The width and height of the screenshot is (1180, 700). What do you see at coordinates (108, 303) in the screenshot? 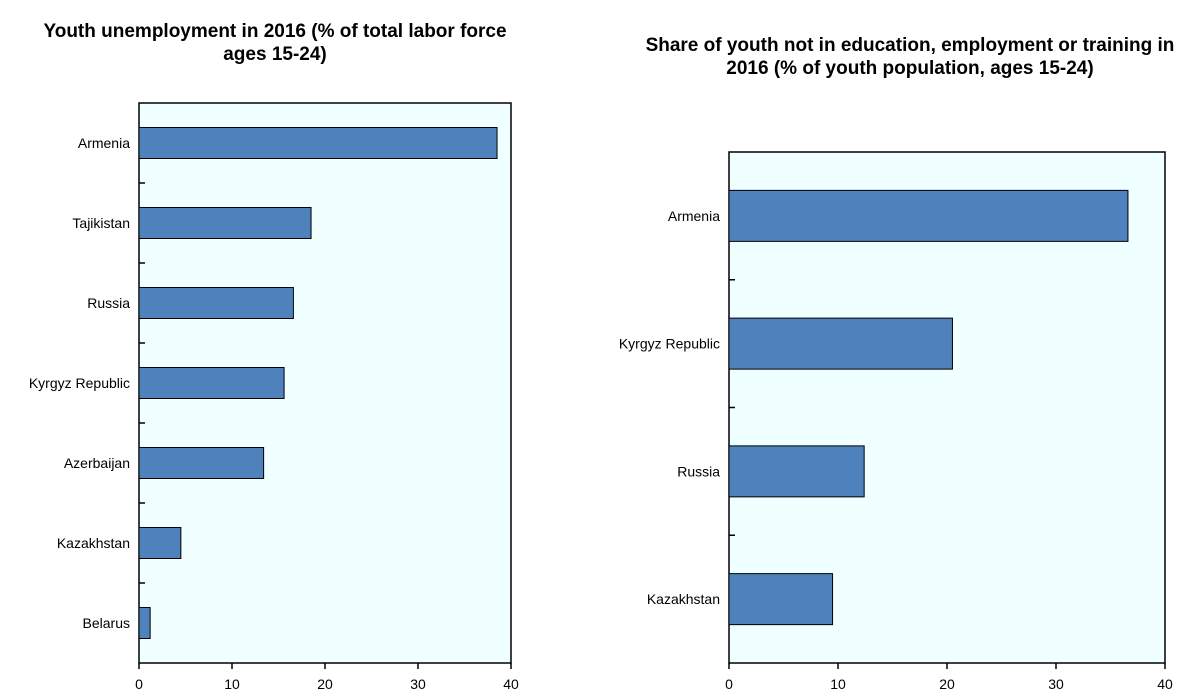
I see `category-label-left-2: Russia` at bounding box center [108, 303].